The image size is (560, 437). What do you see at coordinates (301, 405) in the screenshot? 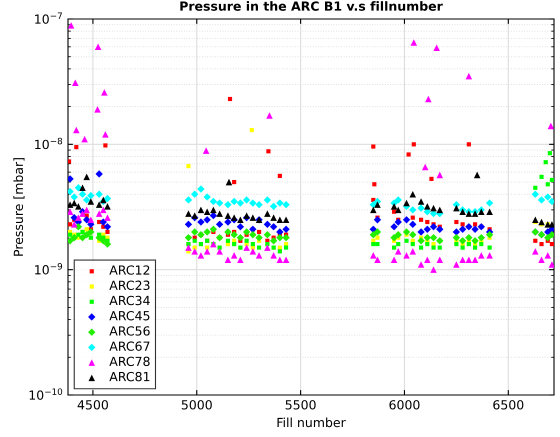
I see `x-tick-label: 5500` at bounding box center [301, 405].